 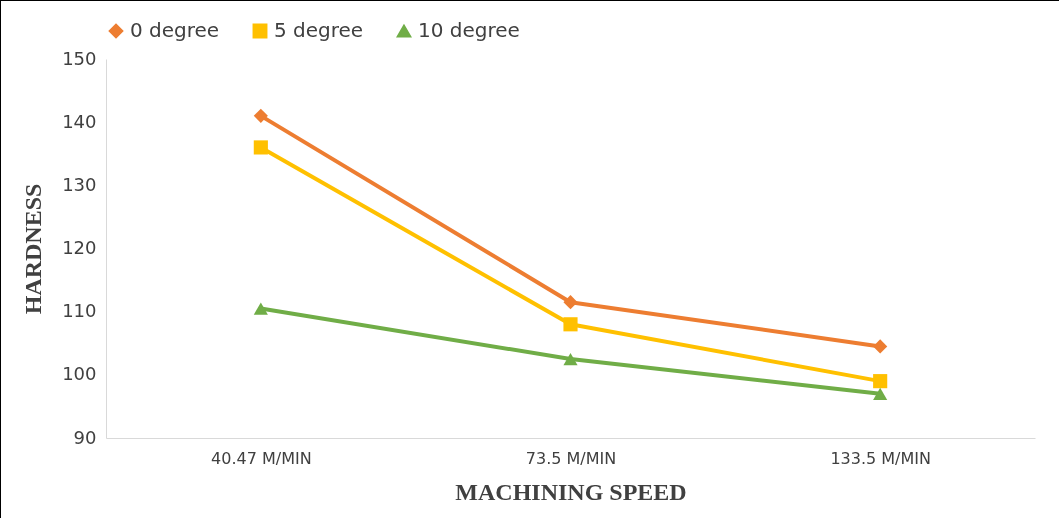 I want to click on y-tick-label: 150, so click(x=79, y=58).